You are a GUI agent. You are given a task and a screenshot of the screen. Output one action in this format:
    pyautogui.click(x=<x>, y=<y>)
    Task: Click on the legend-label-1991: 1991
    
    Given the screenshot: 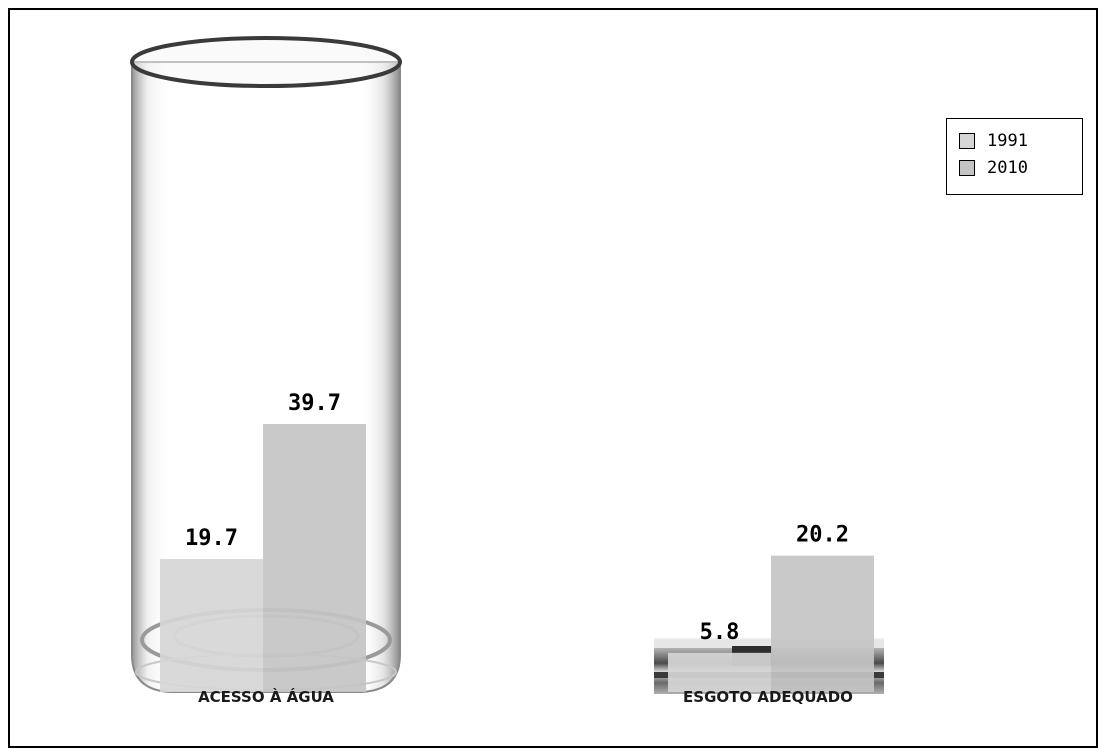 What is the action you would take?
    pyautogui.click(x=1007, y=140)
    